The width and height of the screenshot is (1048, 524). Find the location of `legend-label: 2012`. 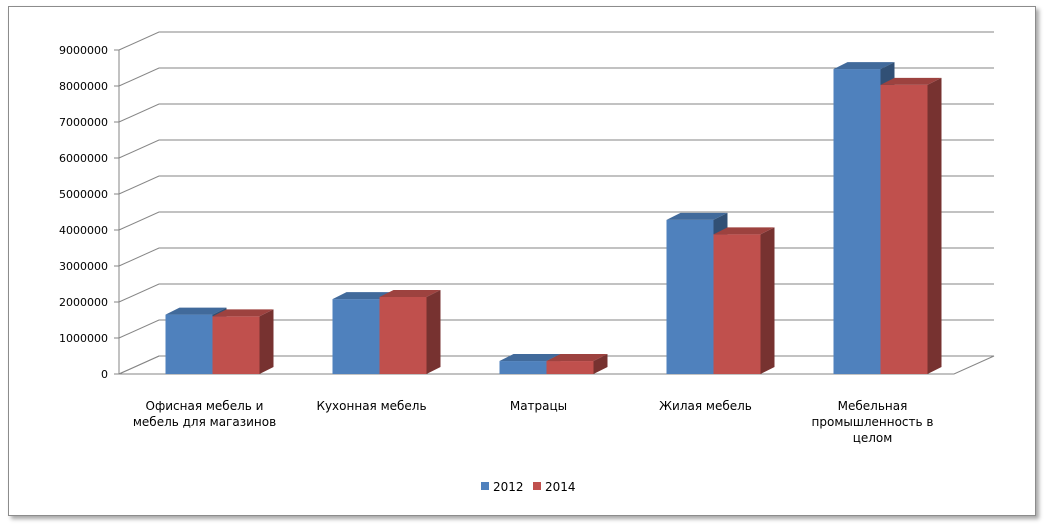

legend-label: 2012 is located at coordinates (508, 487).